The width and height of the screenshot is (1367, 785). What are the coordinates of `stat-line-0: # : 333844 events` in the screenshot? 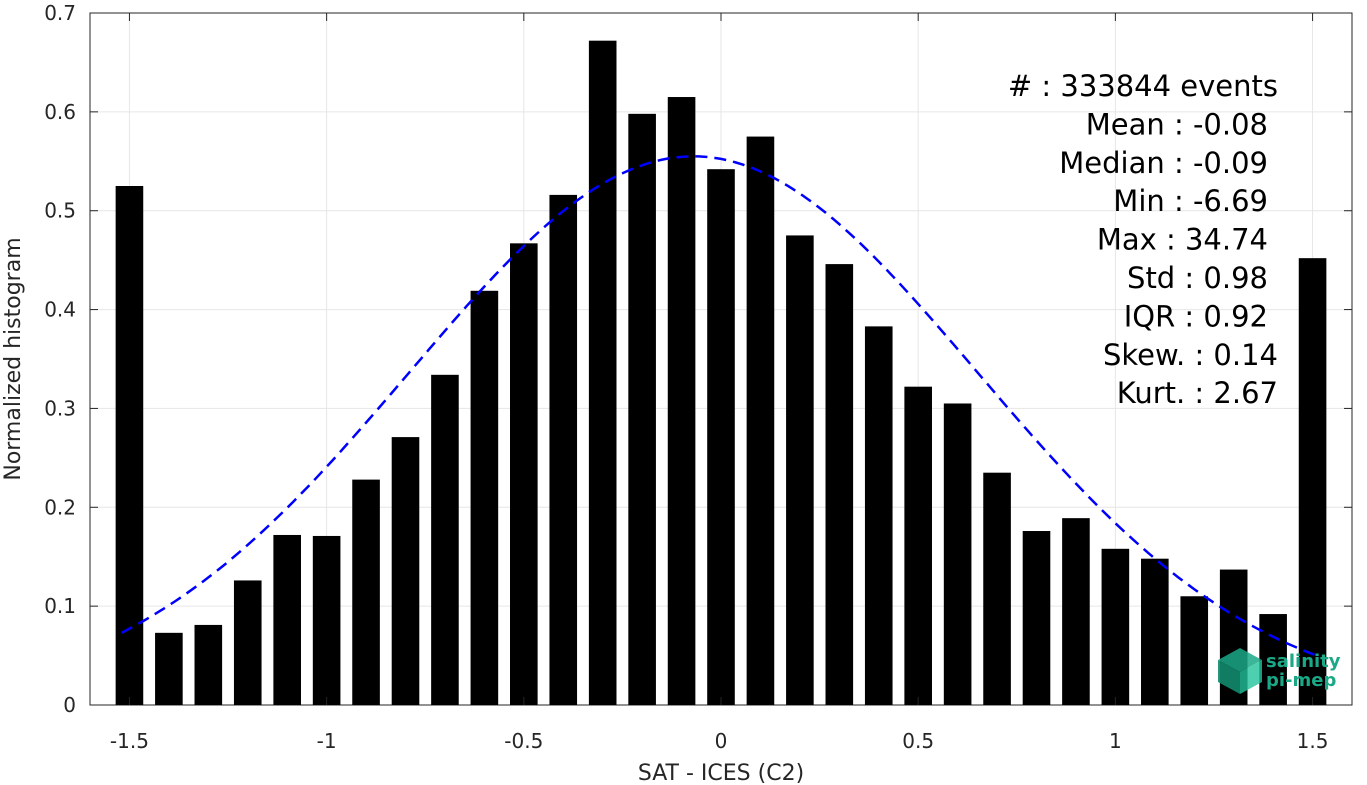 It's located at (1143, 86).